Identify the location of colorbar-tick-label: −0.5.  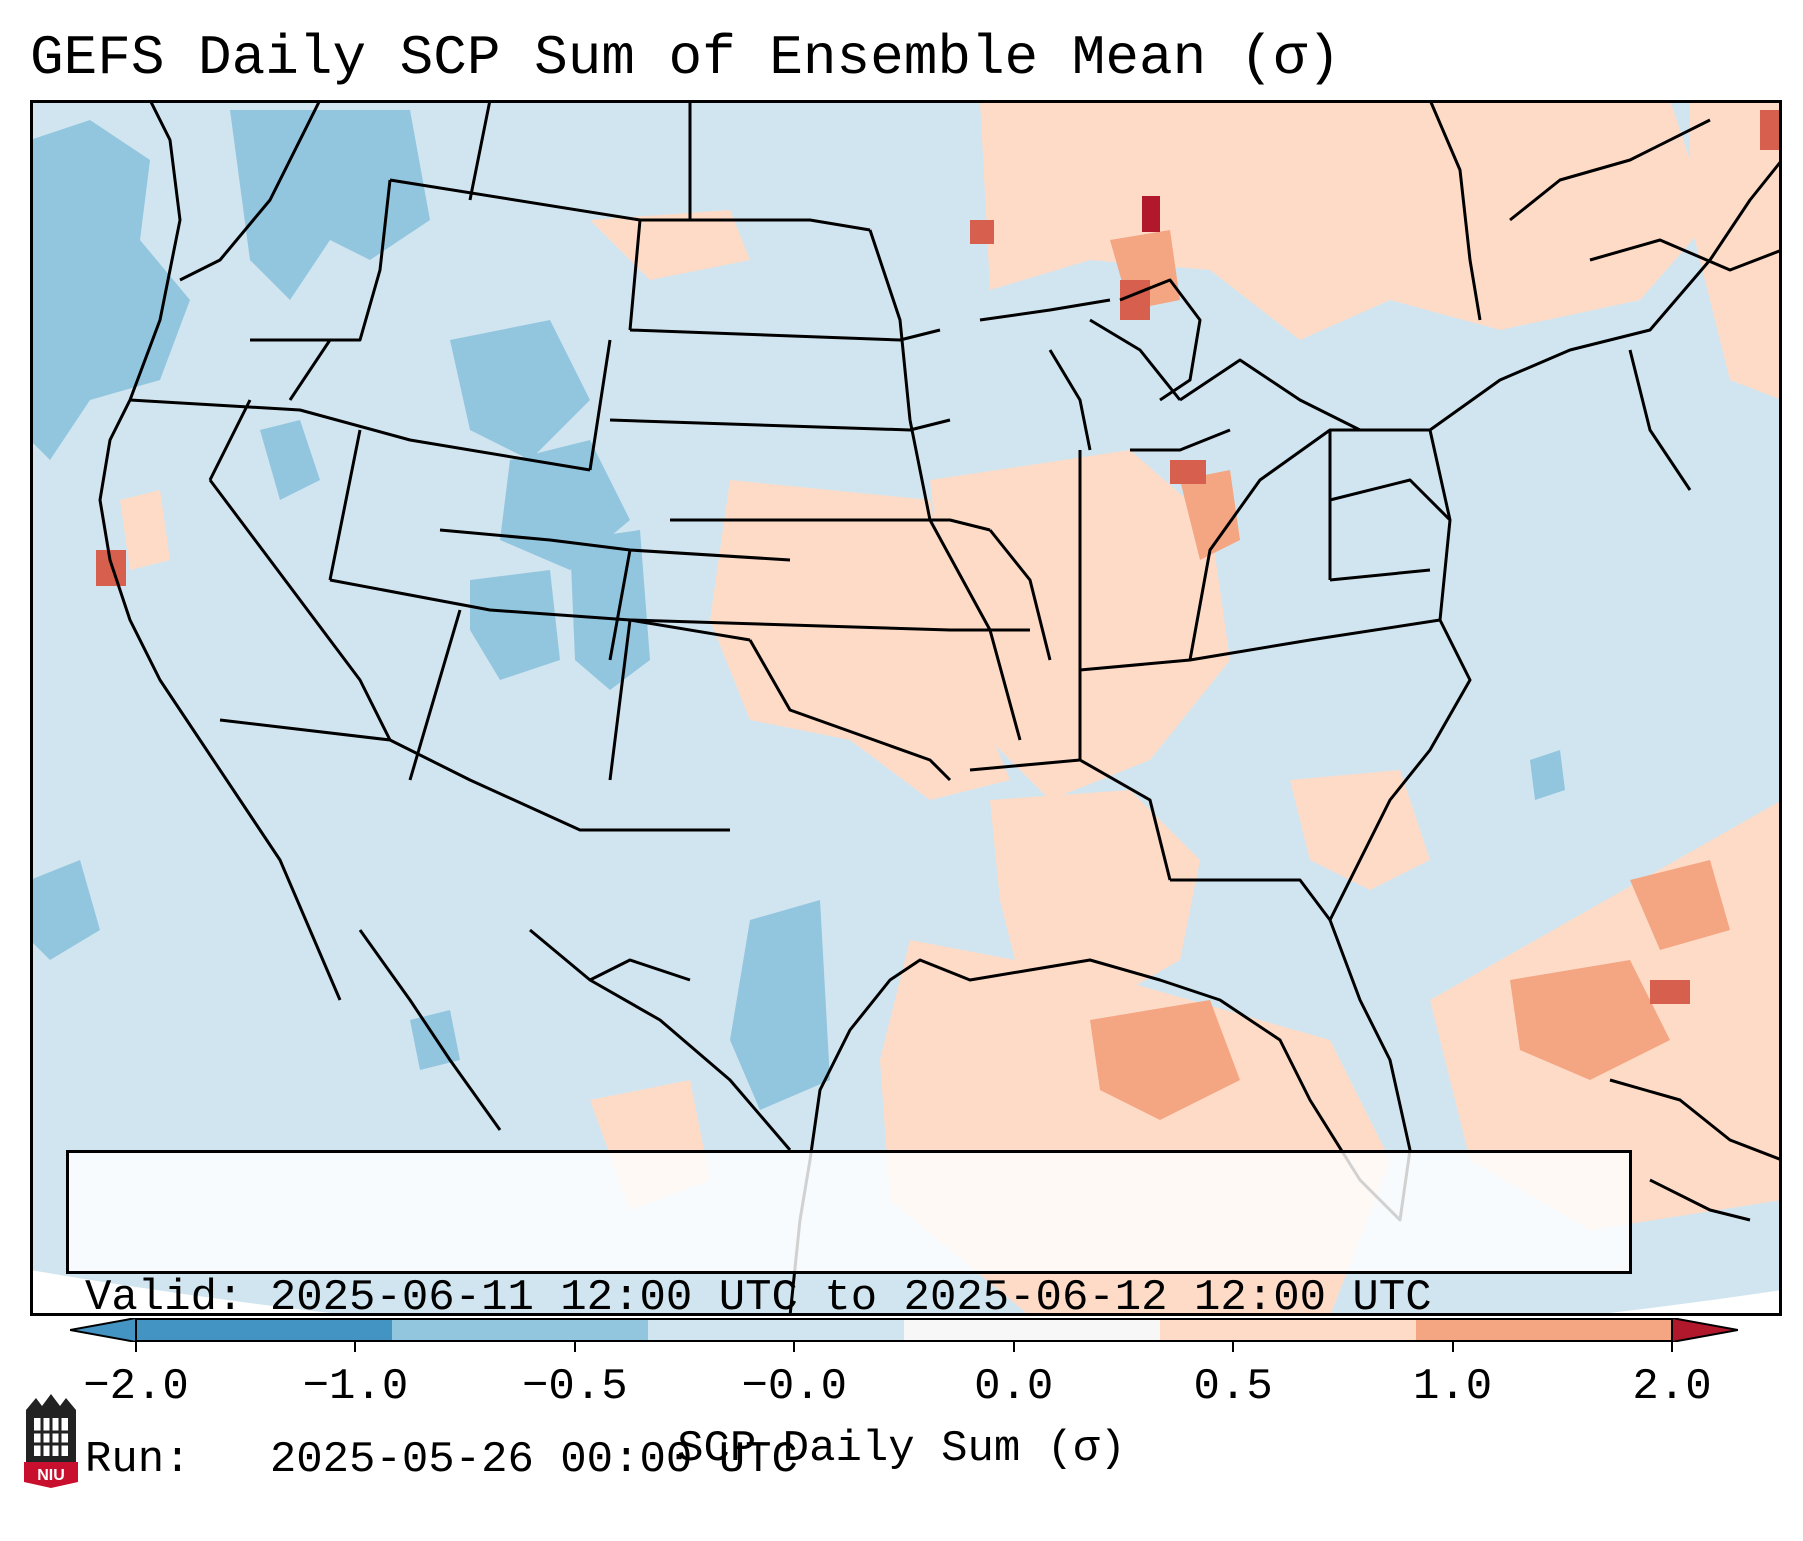
(575, 1387).